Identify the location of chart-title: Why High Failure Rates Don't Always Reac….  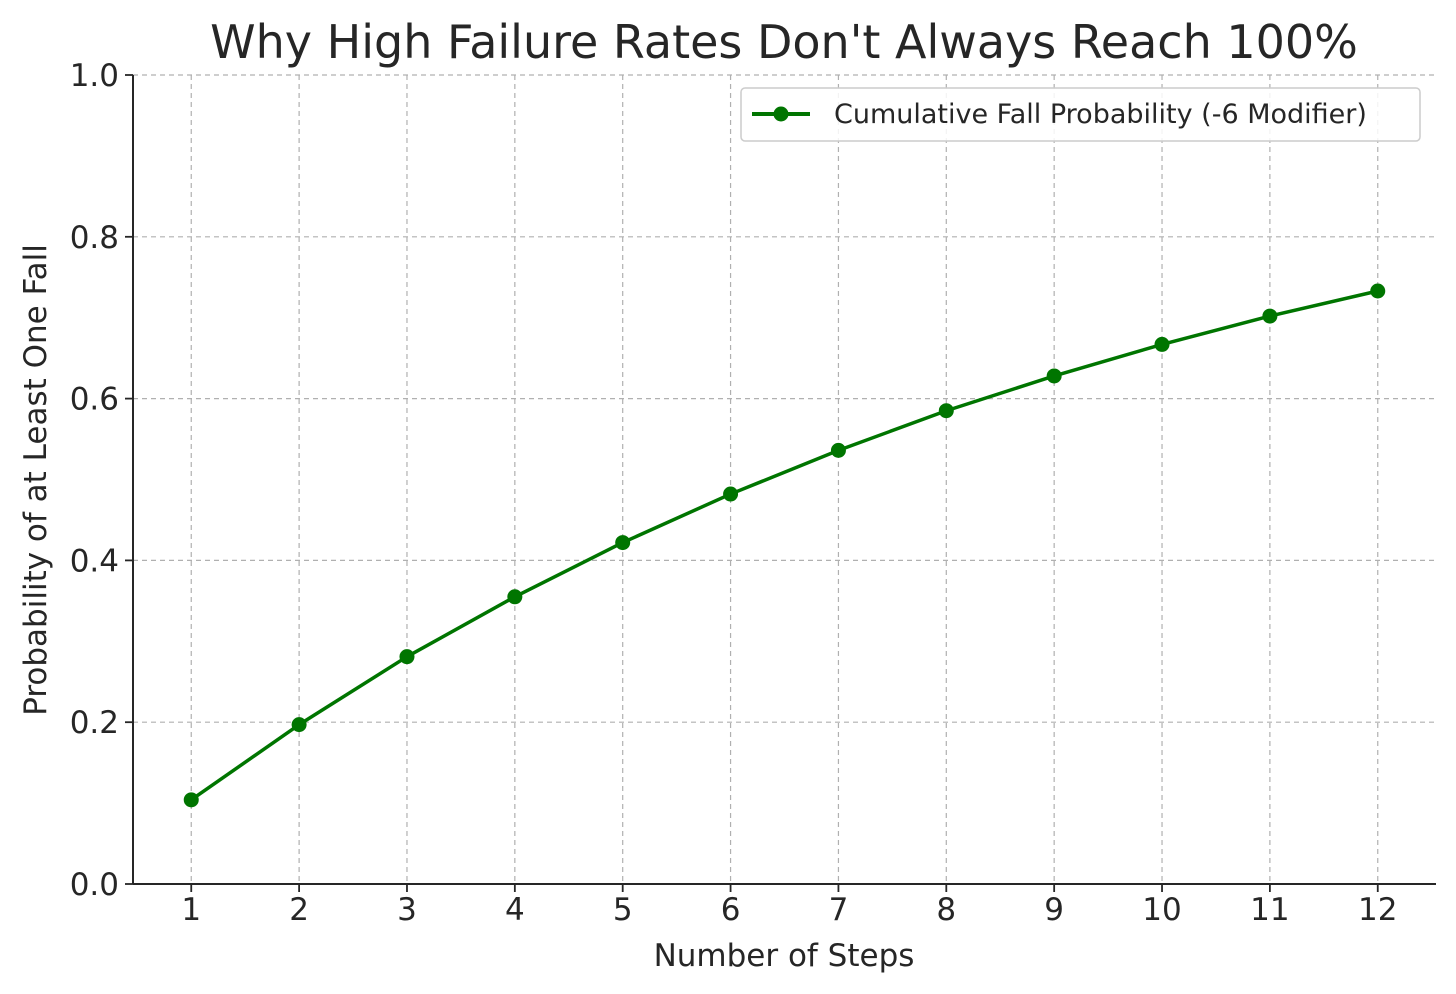
(784, 42).